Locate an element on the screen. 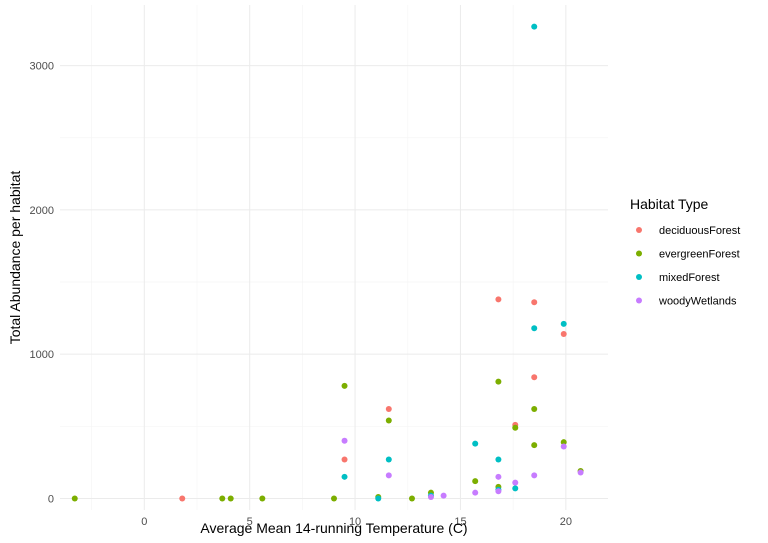 This screenshot has height=543, width=768. legend-label-mixedForest: mixedForest is located at coordinates (689, 278).